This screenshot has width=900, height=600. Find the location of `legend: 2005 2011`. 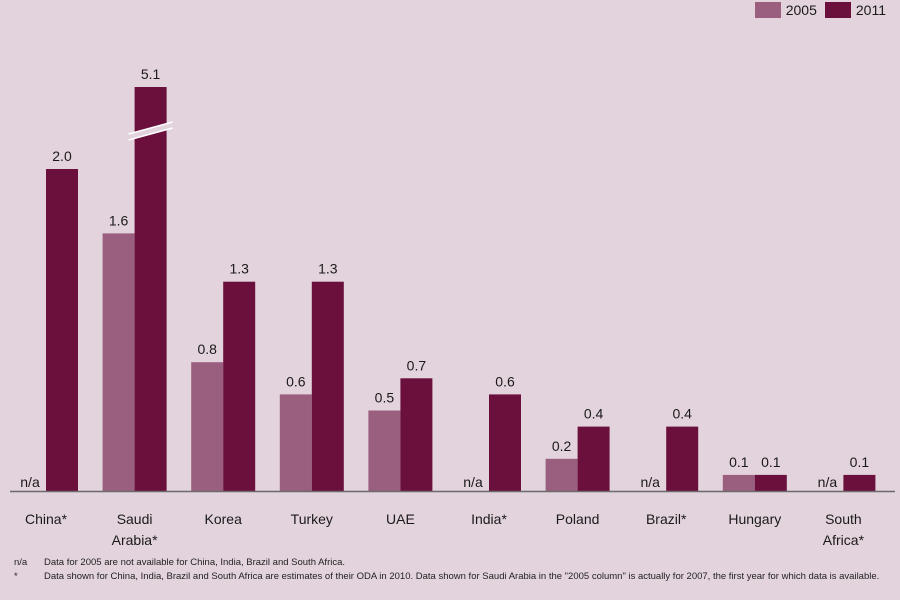

legend: 2005 2011 is located at coordinates (820, 10).